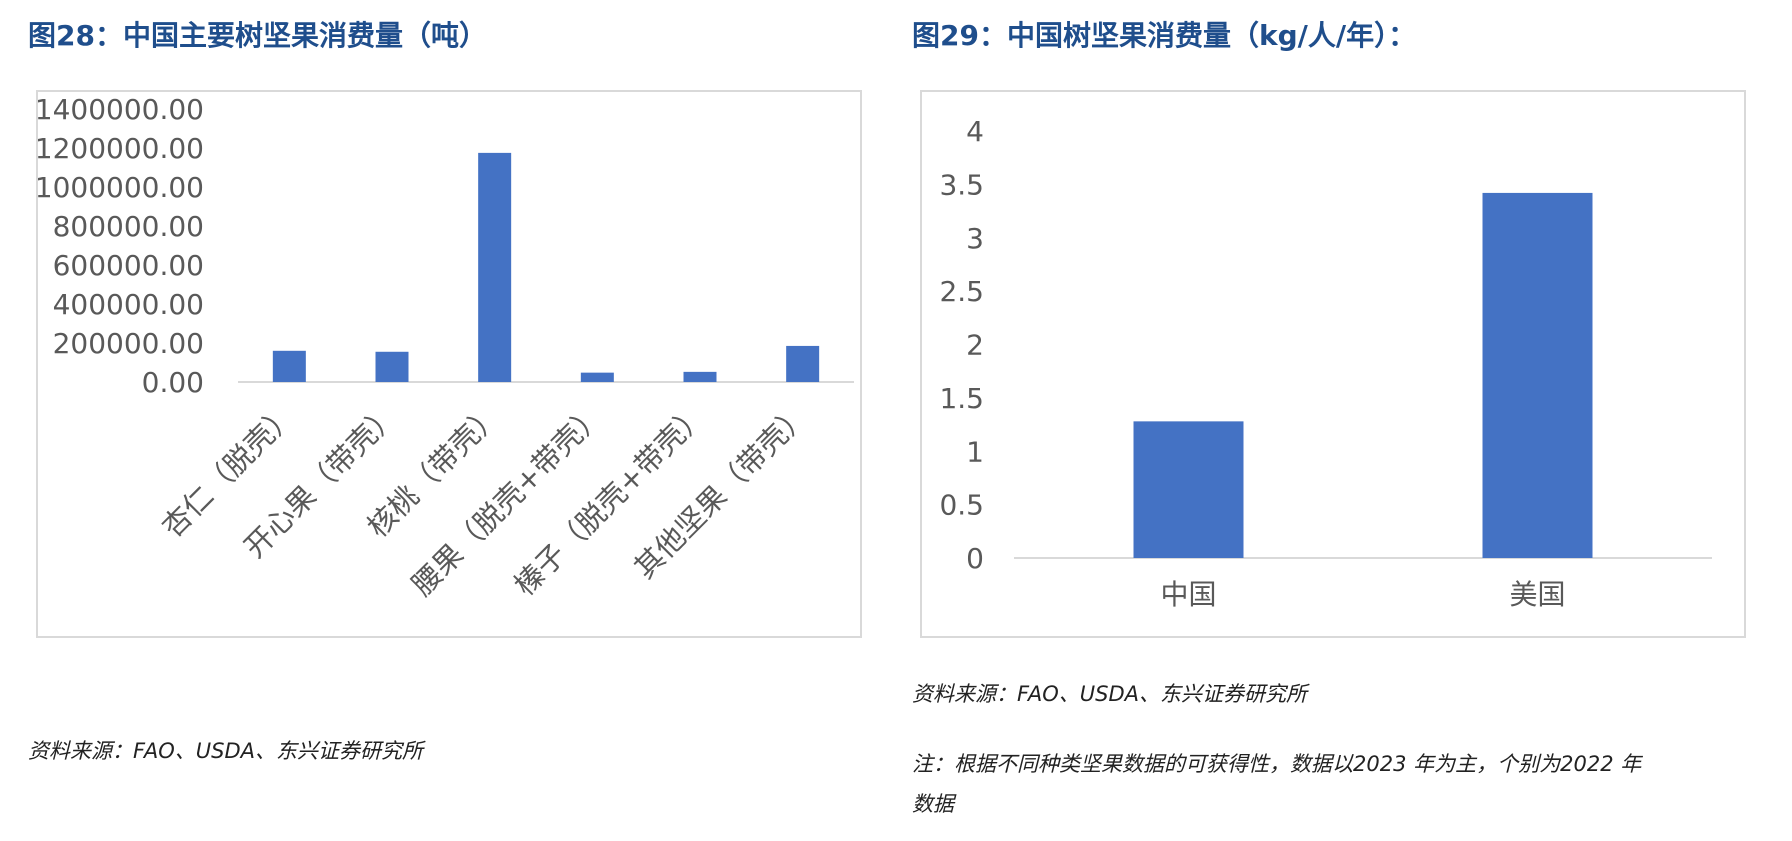 The image size is (1792, 841). What do you see at coordinates (975, 558) in the screenshot?
I see `y-tick-label: 0` at bounding box center [975, 558].